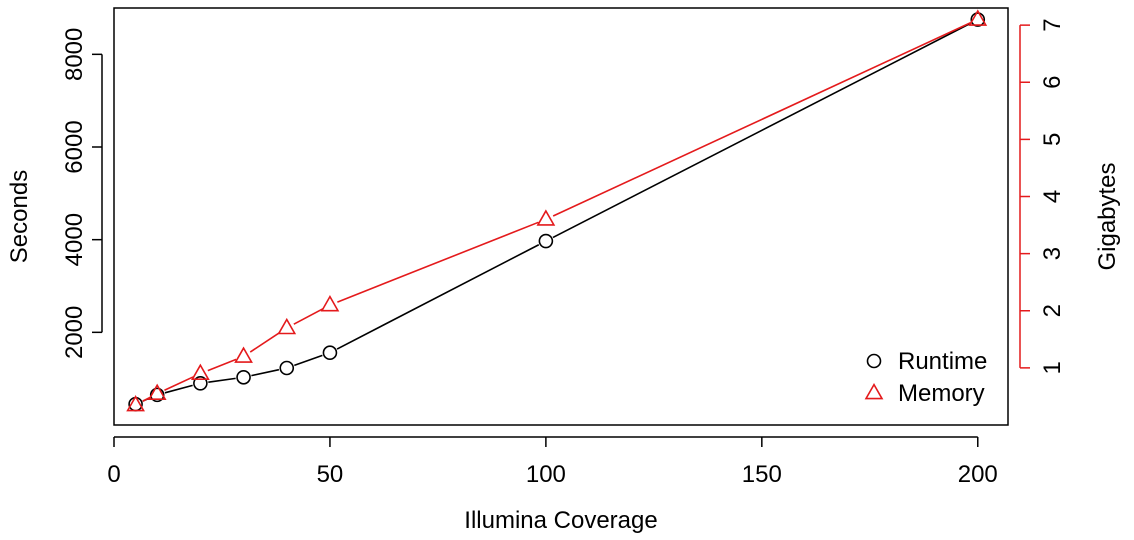 The image size is (1134, 540). I want to click on x-axis: 0 50 100 150 200, so click(552, 462).